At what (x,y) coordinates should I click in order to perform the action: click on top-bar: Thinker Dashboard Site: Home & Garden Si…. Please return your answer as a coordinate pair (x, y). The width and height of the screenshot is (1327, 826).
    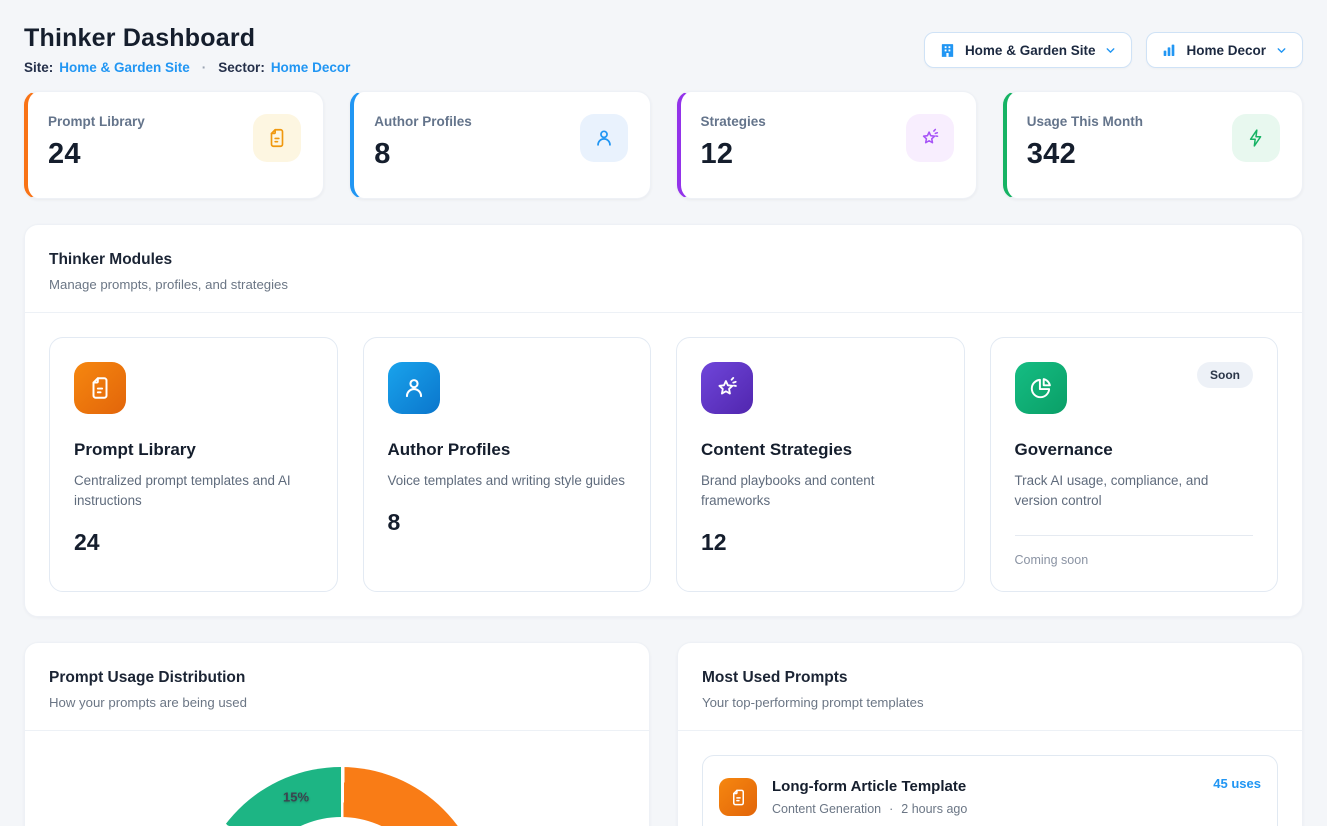
    Looking at the image, I should click on (663, 44).